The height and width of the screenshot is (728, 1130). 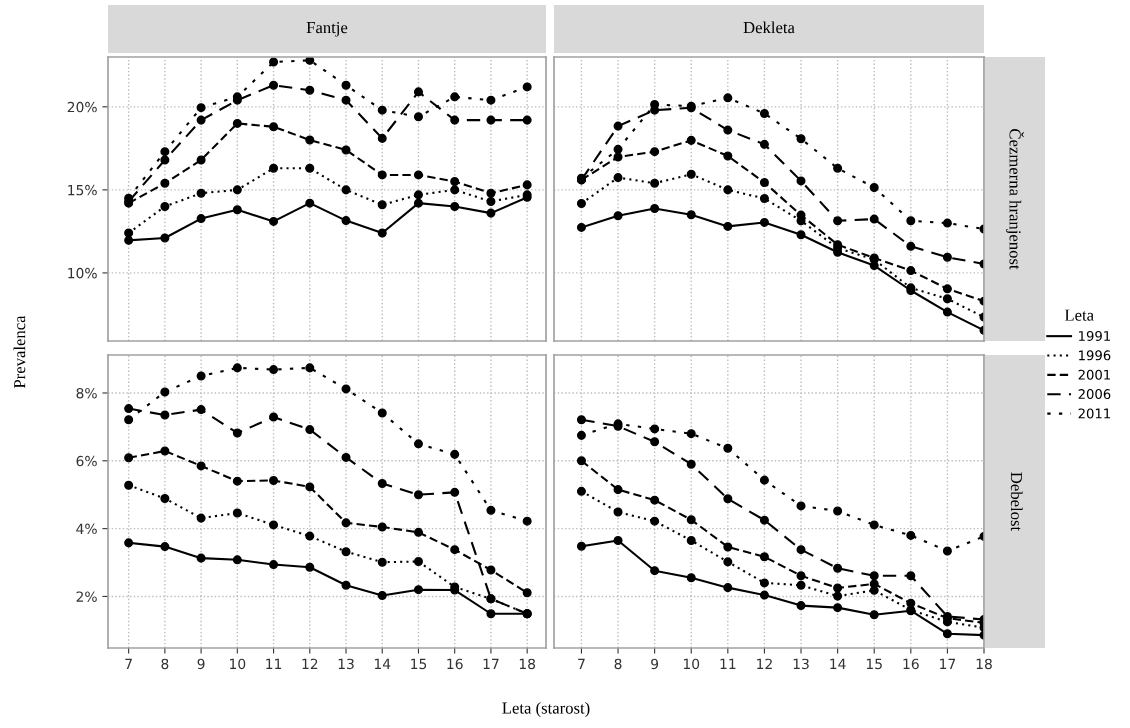 I want to click on y-tick-label: 20%, so click(x=82, y=107).